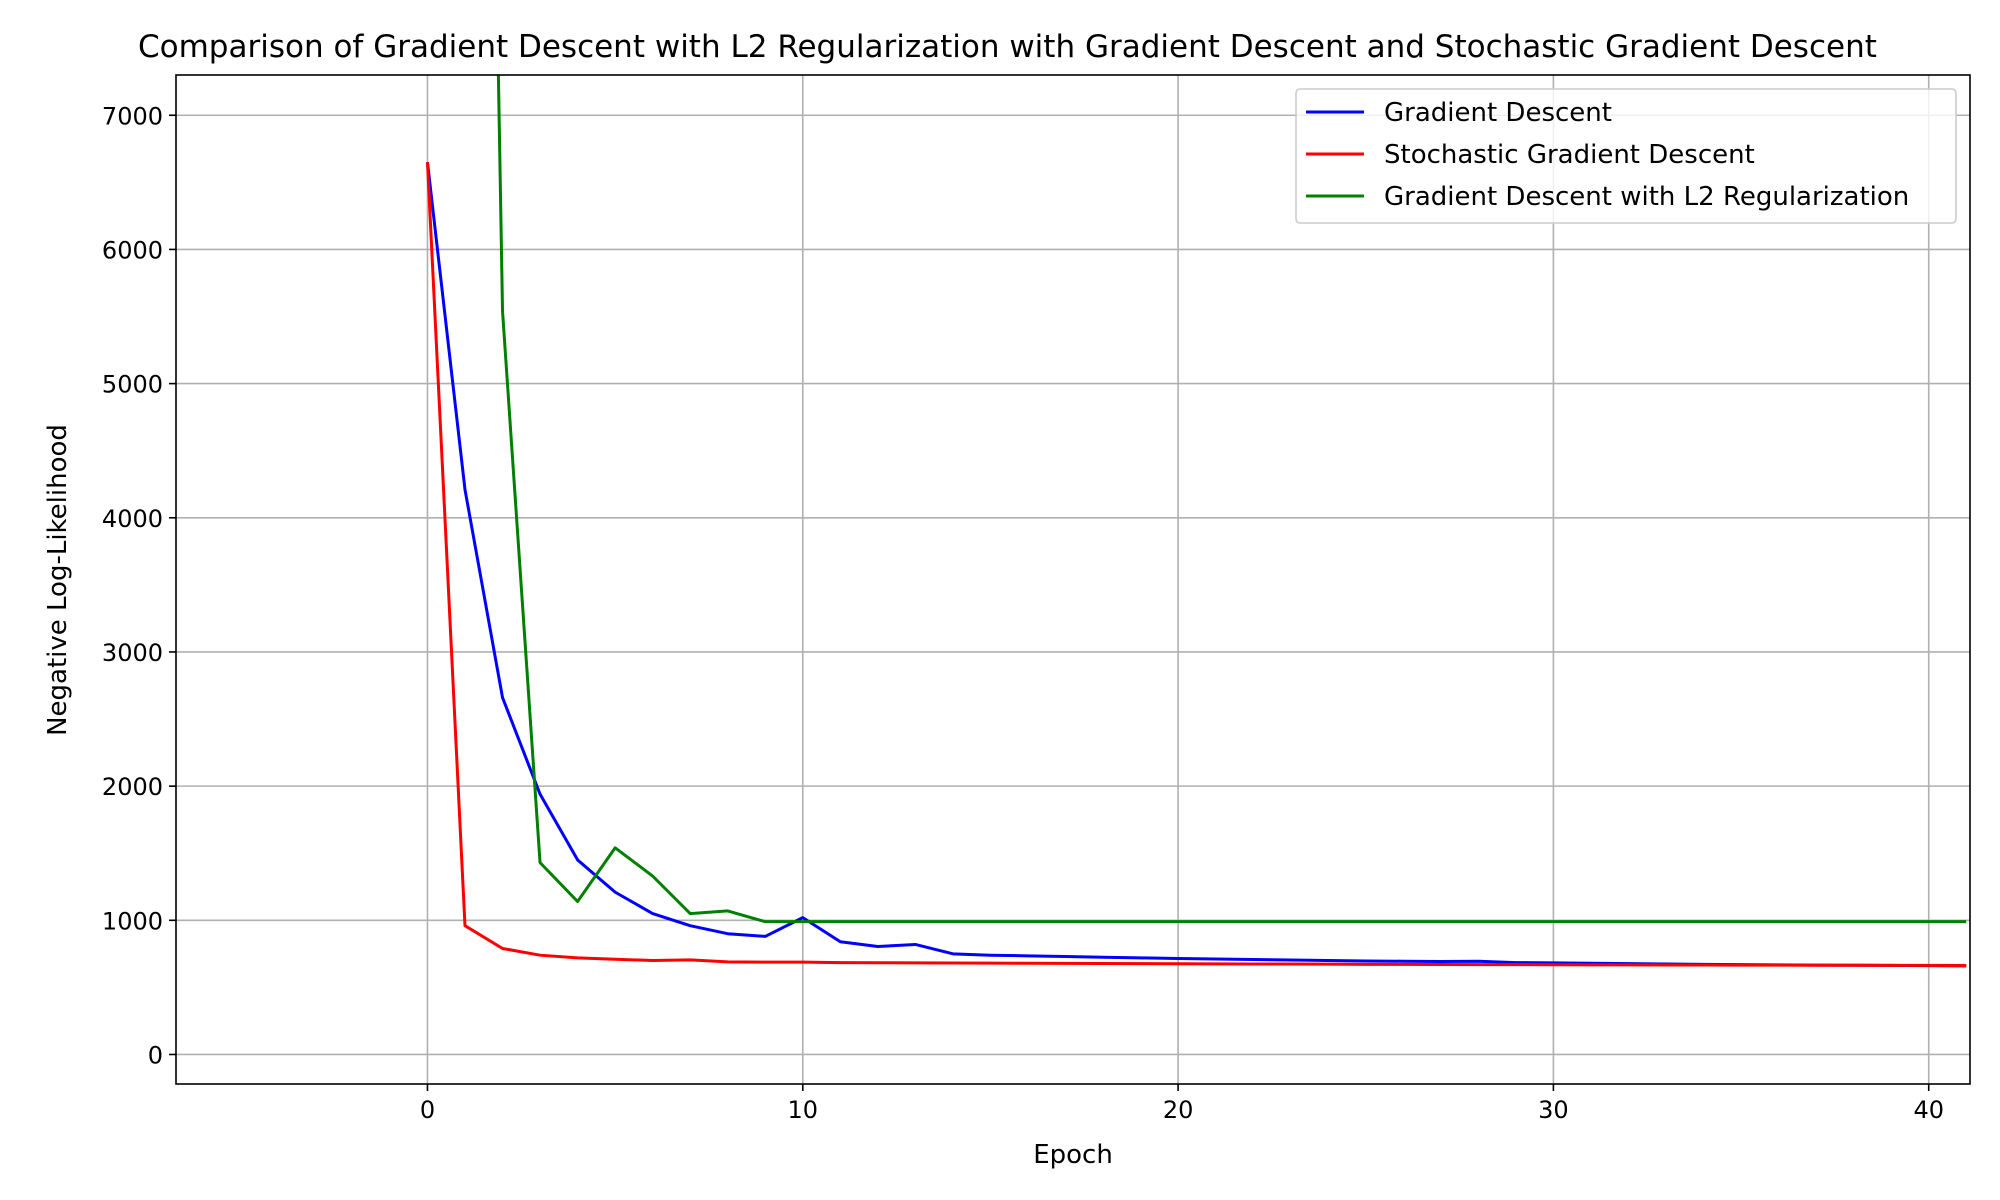 The height and width of the screenshot is (1200, 2000). What do you see at coordinates (58, 580) in the screenshot?
I see `y-axis-label: Negative Log-Likelihood` at bounding box center [58, 580].